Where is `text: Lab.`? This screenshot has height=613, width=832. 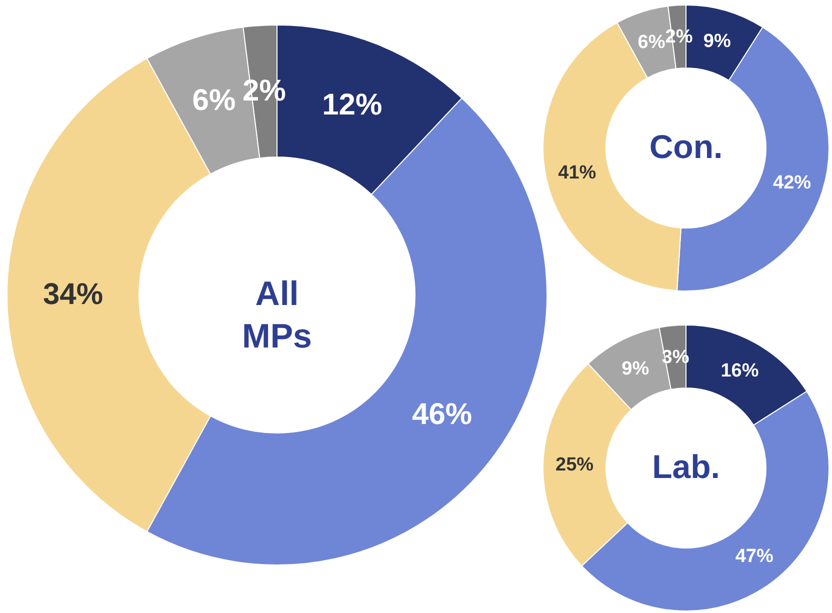 text: Lab. is located at coordinates (686, 466).